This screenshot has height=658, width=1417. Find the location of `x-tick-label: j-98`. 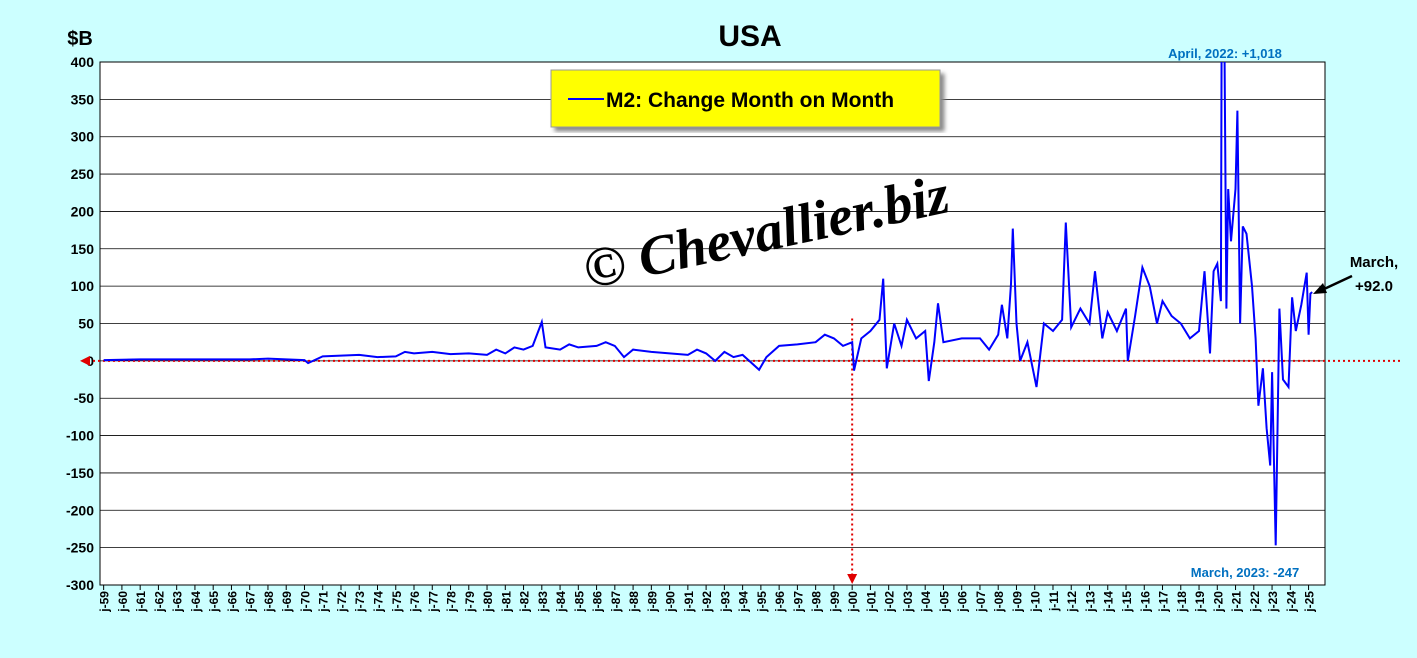

x-tick-label: j-98 is located at coordinates (817, 602).